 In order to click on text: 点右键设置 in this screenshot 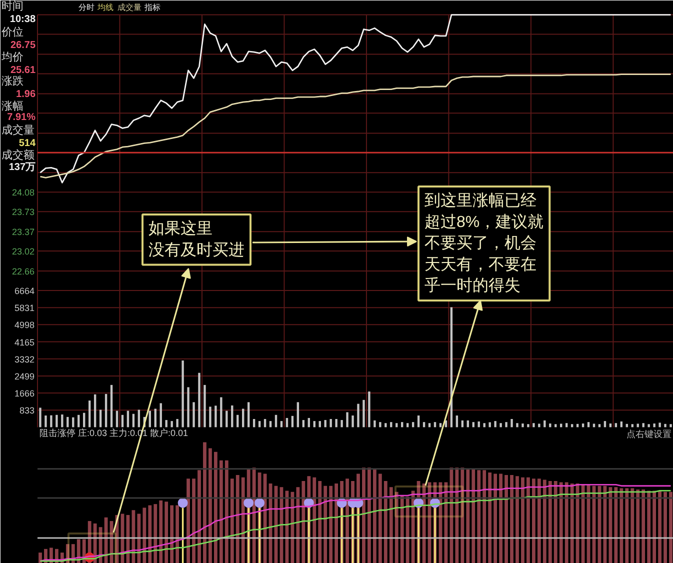, I will do `click(649, 434)`.